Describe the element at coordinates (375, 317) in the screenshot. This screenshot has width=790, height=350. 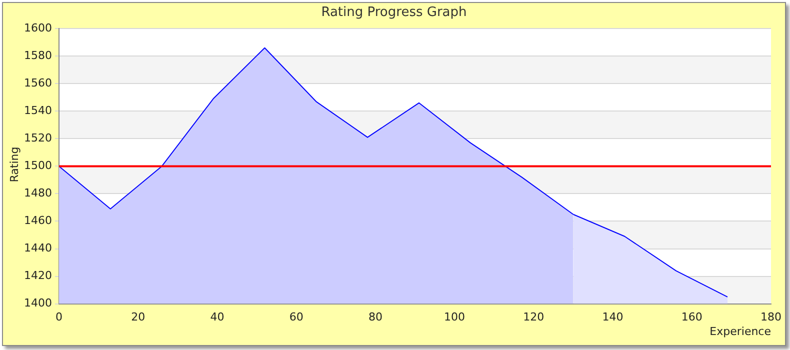
I see `x-tick-label: 80` at that location.